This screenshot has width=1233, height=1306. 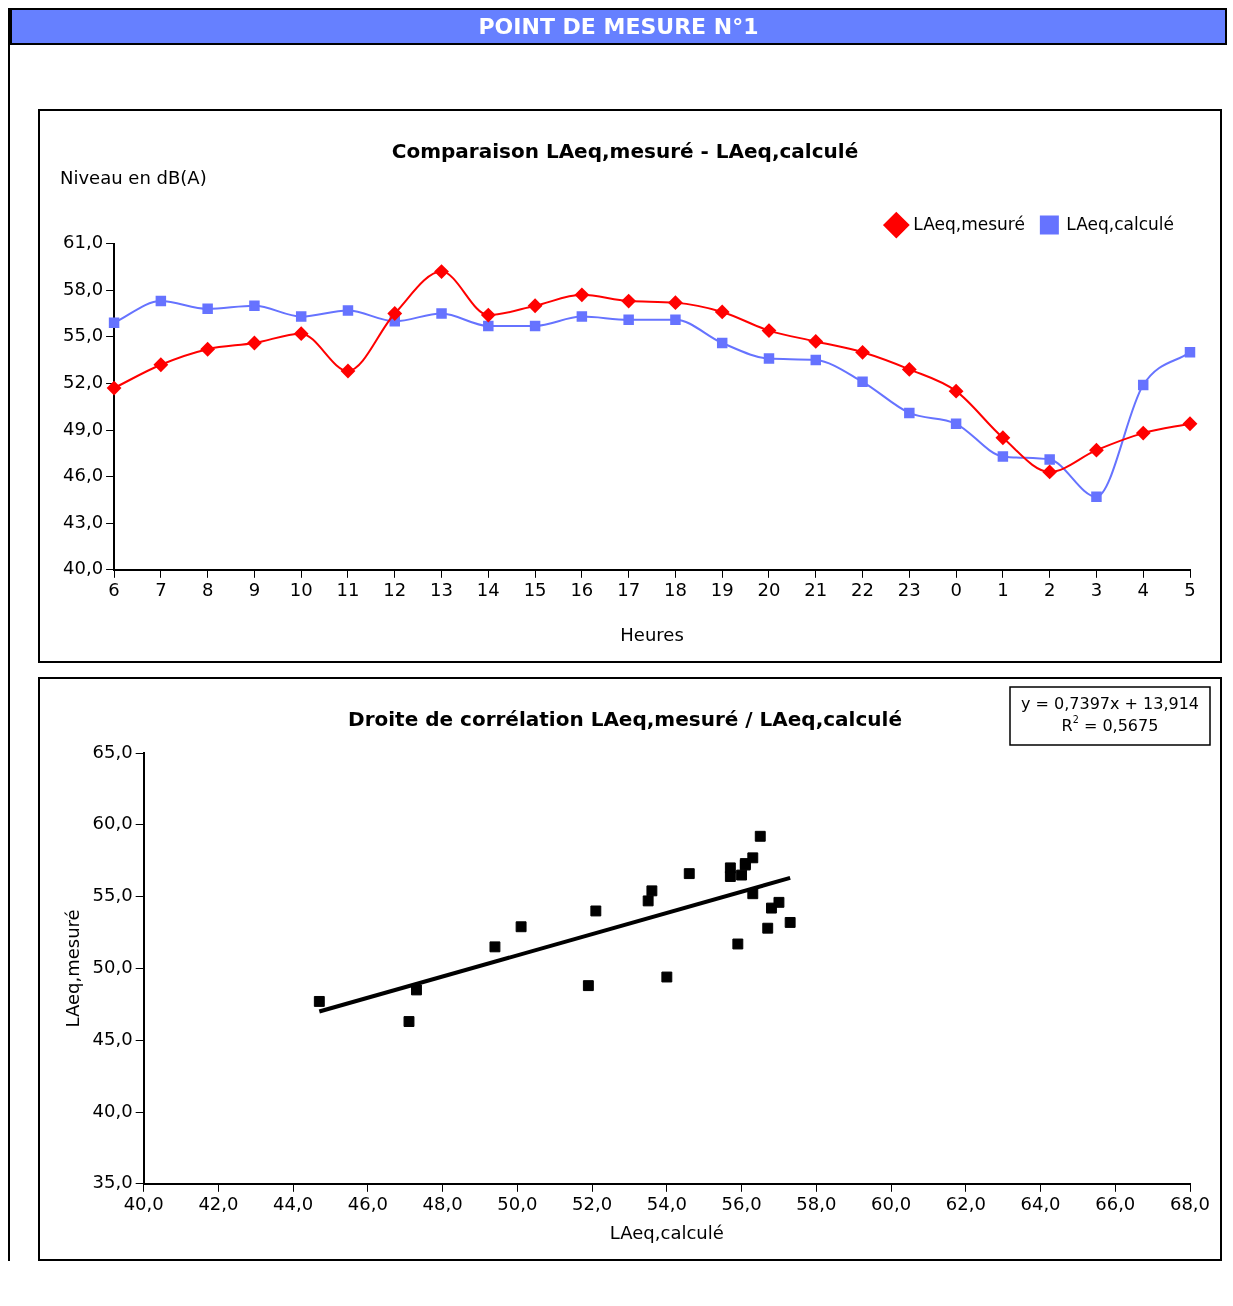 What do you see at coordinates (112, 1038) in the screenshot?
I see `y-tick-label: 45,0` at bounding box center [112, 1038].